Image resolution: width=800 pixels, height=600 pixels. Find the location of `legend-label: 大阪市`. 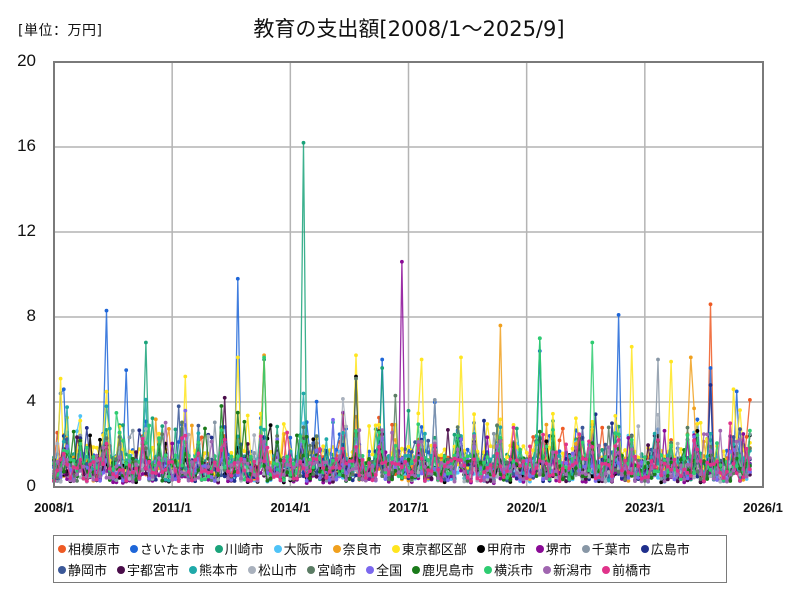

legend-label: 大阪市 is located at coordinates (303, 550).